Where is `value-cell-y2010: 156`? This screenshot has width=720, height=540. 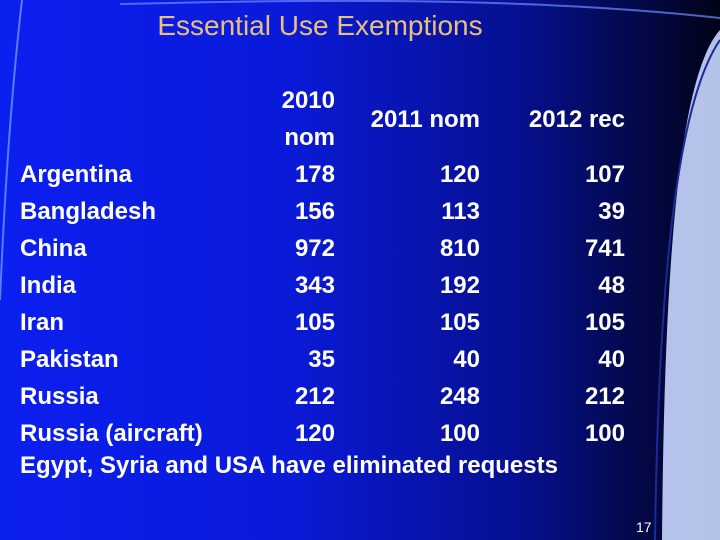
value-cell-y2010: 156 is located at coordinates (314, 211).